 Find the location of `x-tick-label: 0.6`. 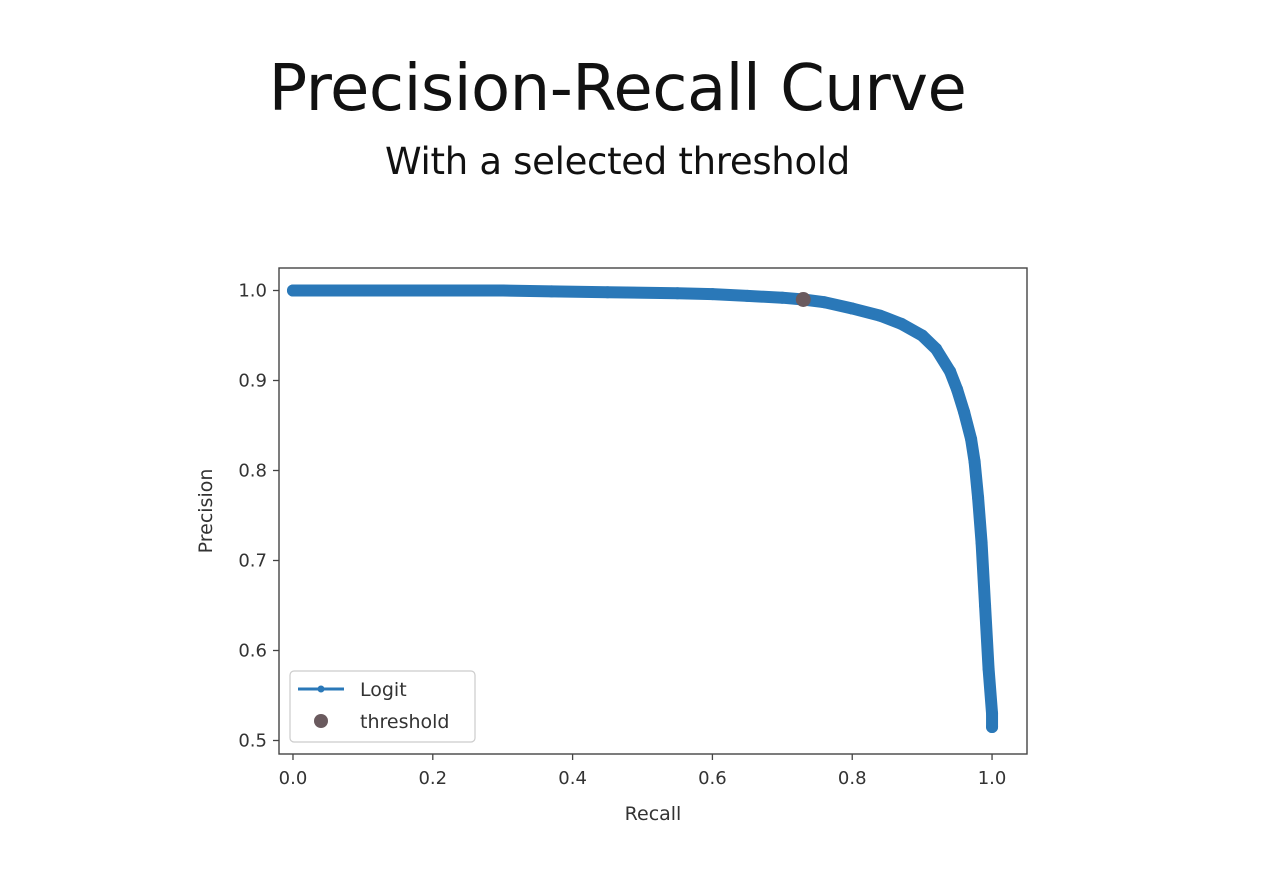

x-tick-label: 0.6 is located at coordinates (712, 778).